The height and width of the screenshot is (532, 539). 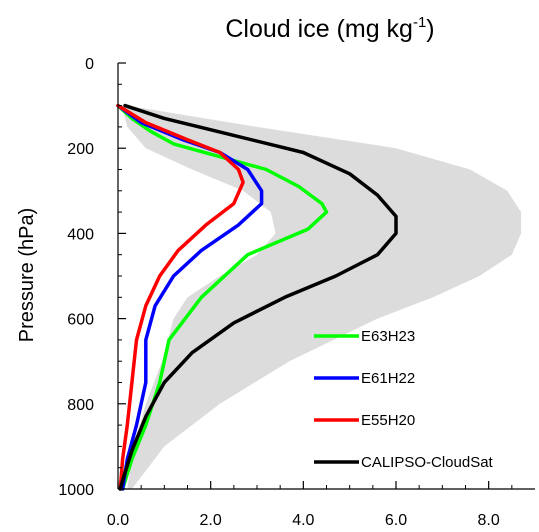 I want to click on legend-label: E55H20, so click(x=388, y=420).